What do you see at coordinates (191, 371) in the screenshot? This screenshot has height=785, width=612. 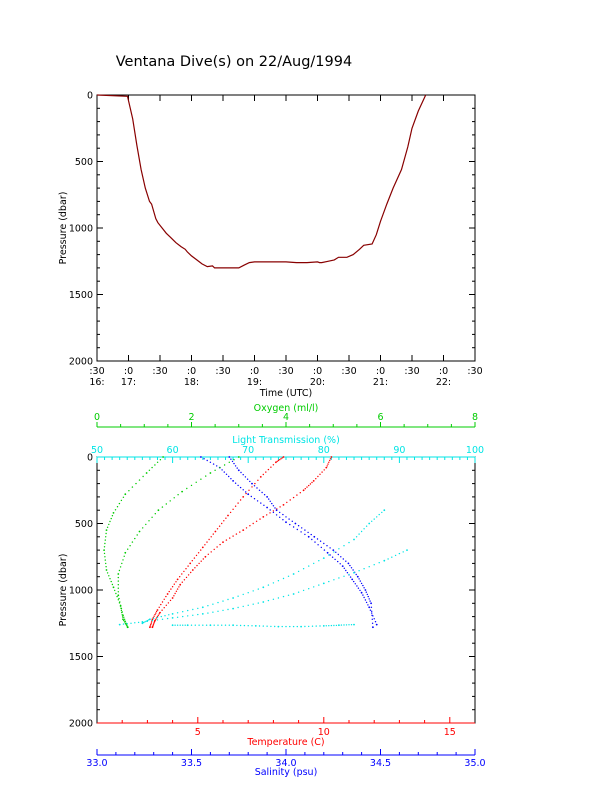 I see `x-tick-label: :0` at bounding box center [191, 371].